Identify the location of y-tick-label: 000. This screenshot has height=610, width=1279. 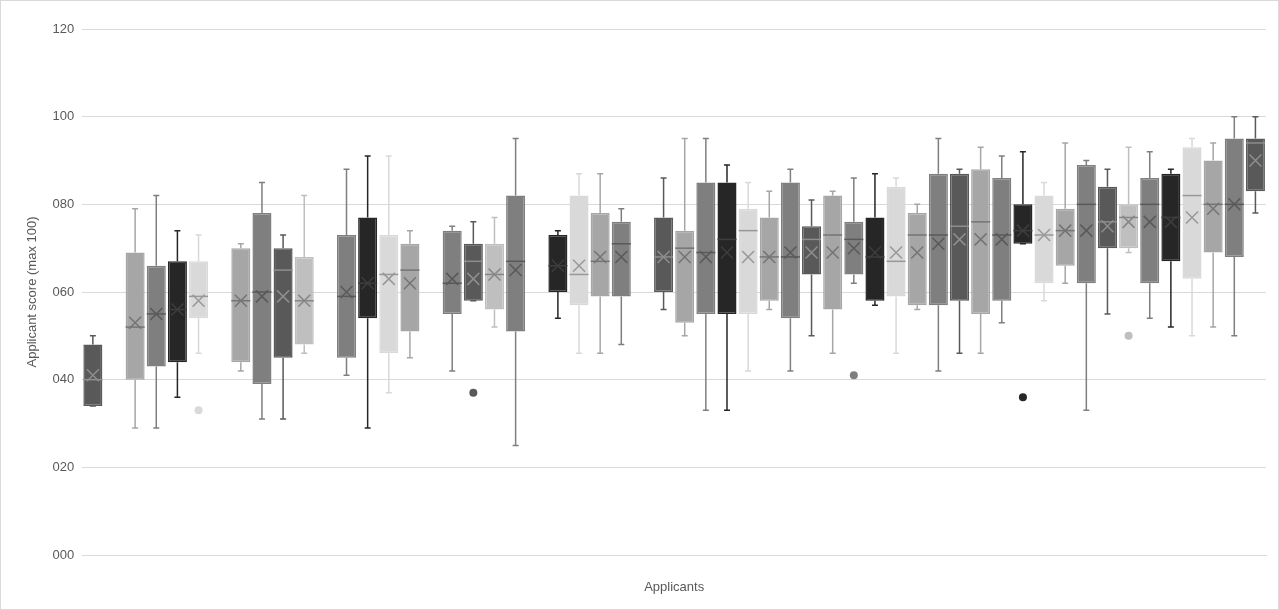
(63, 554).